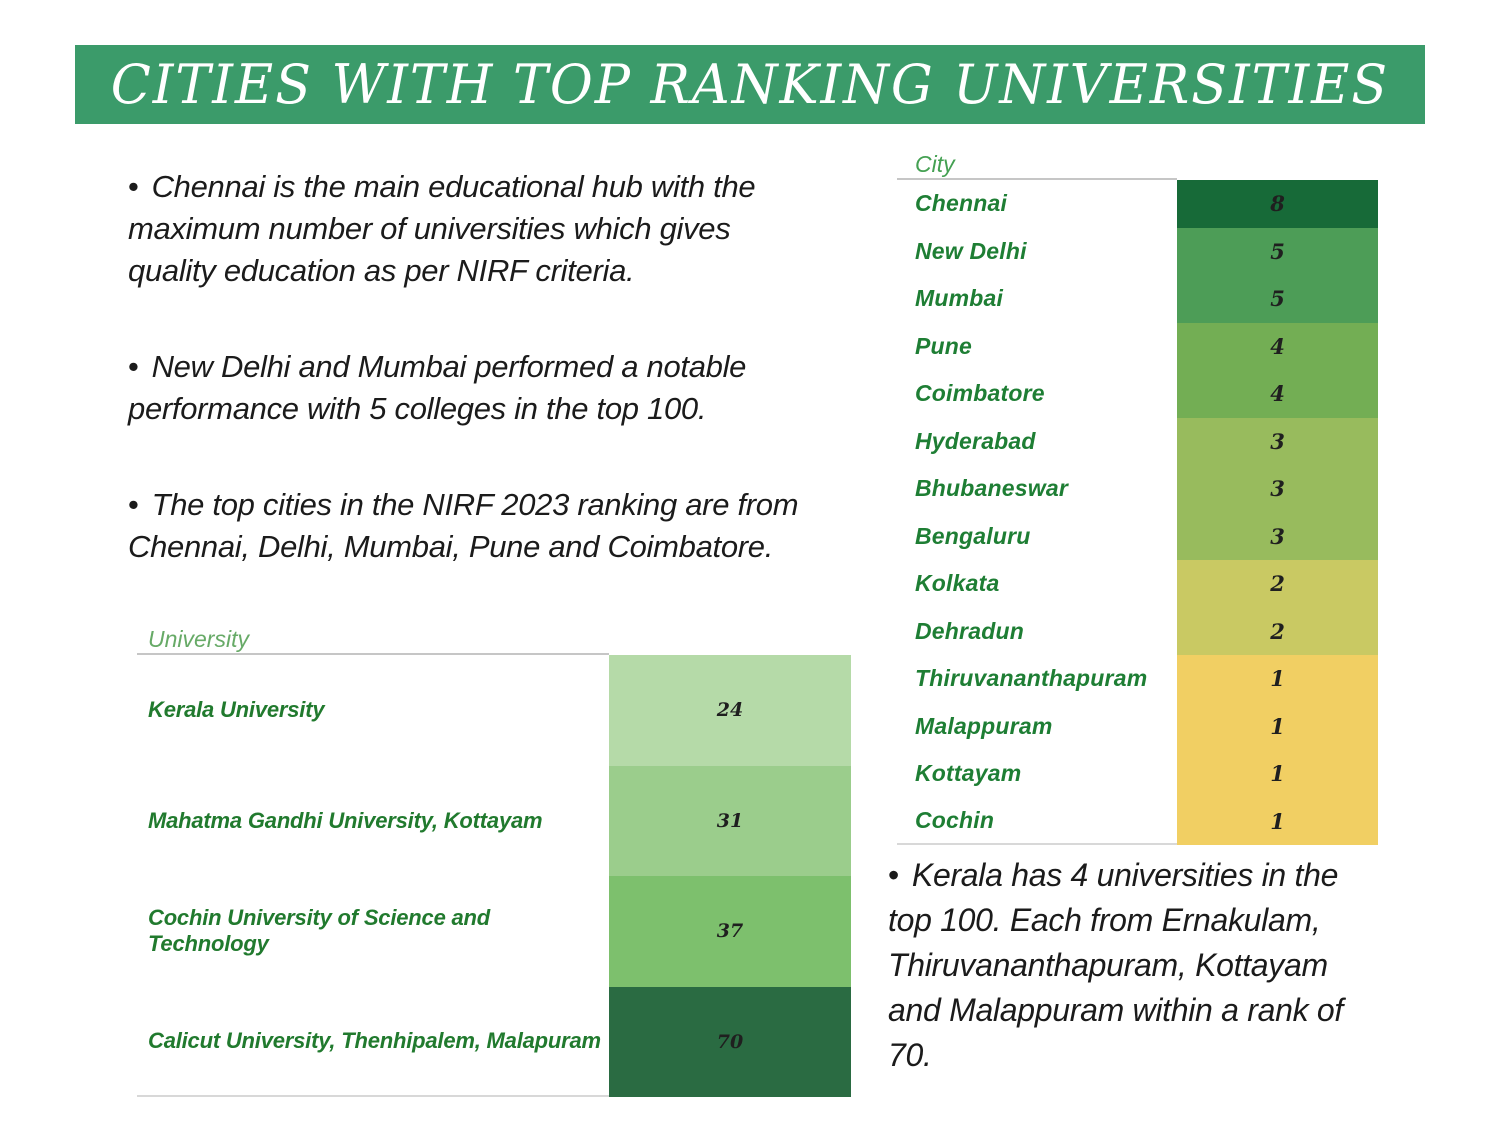  I want to click on table-row: Kottayam 1, so click(1137, 774).